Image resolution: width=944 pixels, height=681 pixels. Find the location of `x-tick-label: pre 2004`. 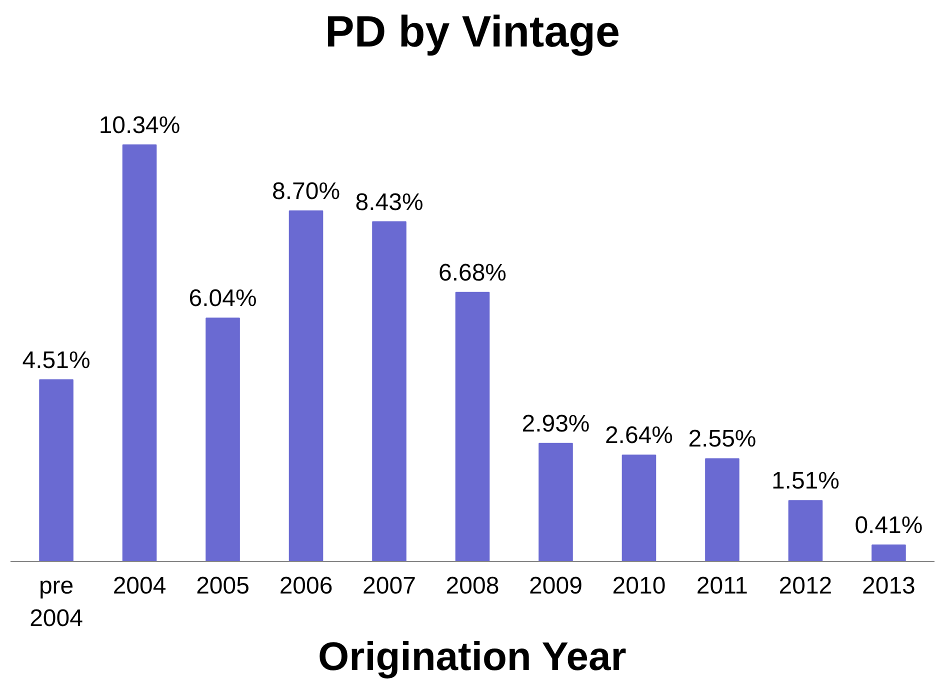

x-tick-label: pre 2004 is located at coordinates (56, 602).